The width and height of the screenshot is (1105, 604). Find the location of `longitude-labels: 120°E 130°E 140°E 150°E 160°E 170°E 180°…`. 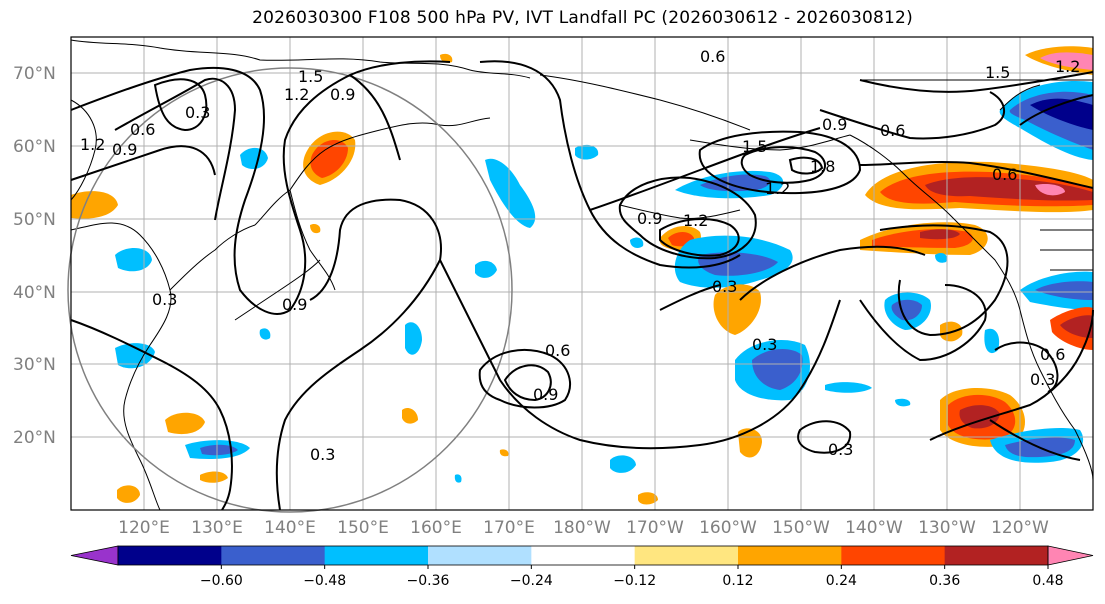

longitude-labels: 120°E 130°E 140°E 150°E 160°E 170°E 180°… is located at coordinates (583, 528).